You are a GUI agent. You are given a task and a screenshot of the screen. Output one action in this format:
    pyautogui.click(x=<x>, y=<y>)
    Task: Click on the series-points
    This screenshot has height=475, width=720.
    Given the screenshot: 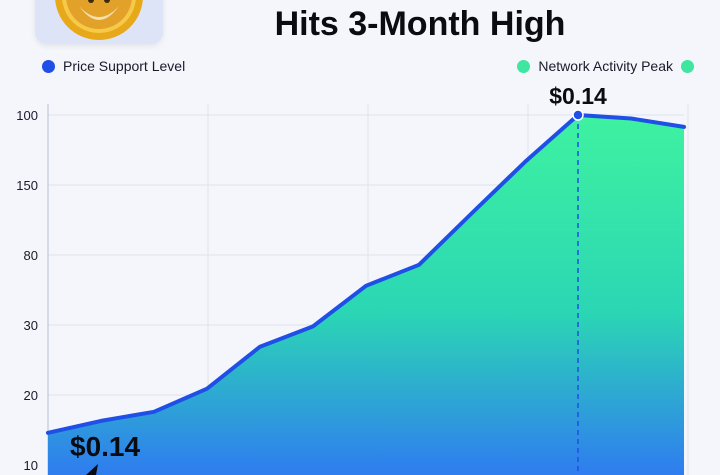 What is the action you would take?
    pyautogui.click(x=578, y=115)
    